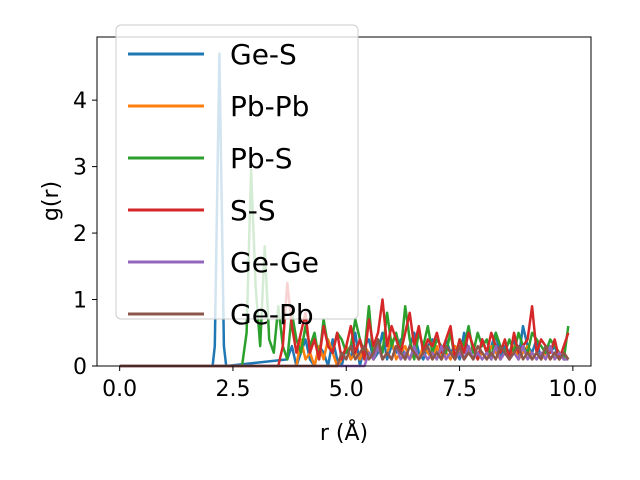 This screenshot has height=480, width=640. Describe the element at coordinates (119, 389) in the screenshot. I see `x-tick-label: 0.0` at that location.